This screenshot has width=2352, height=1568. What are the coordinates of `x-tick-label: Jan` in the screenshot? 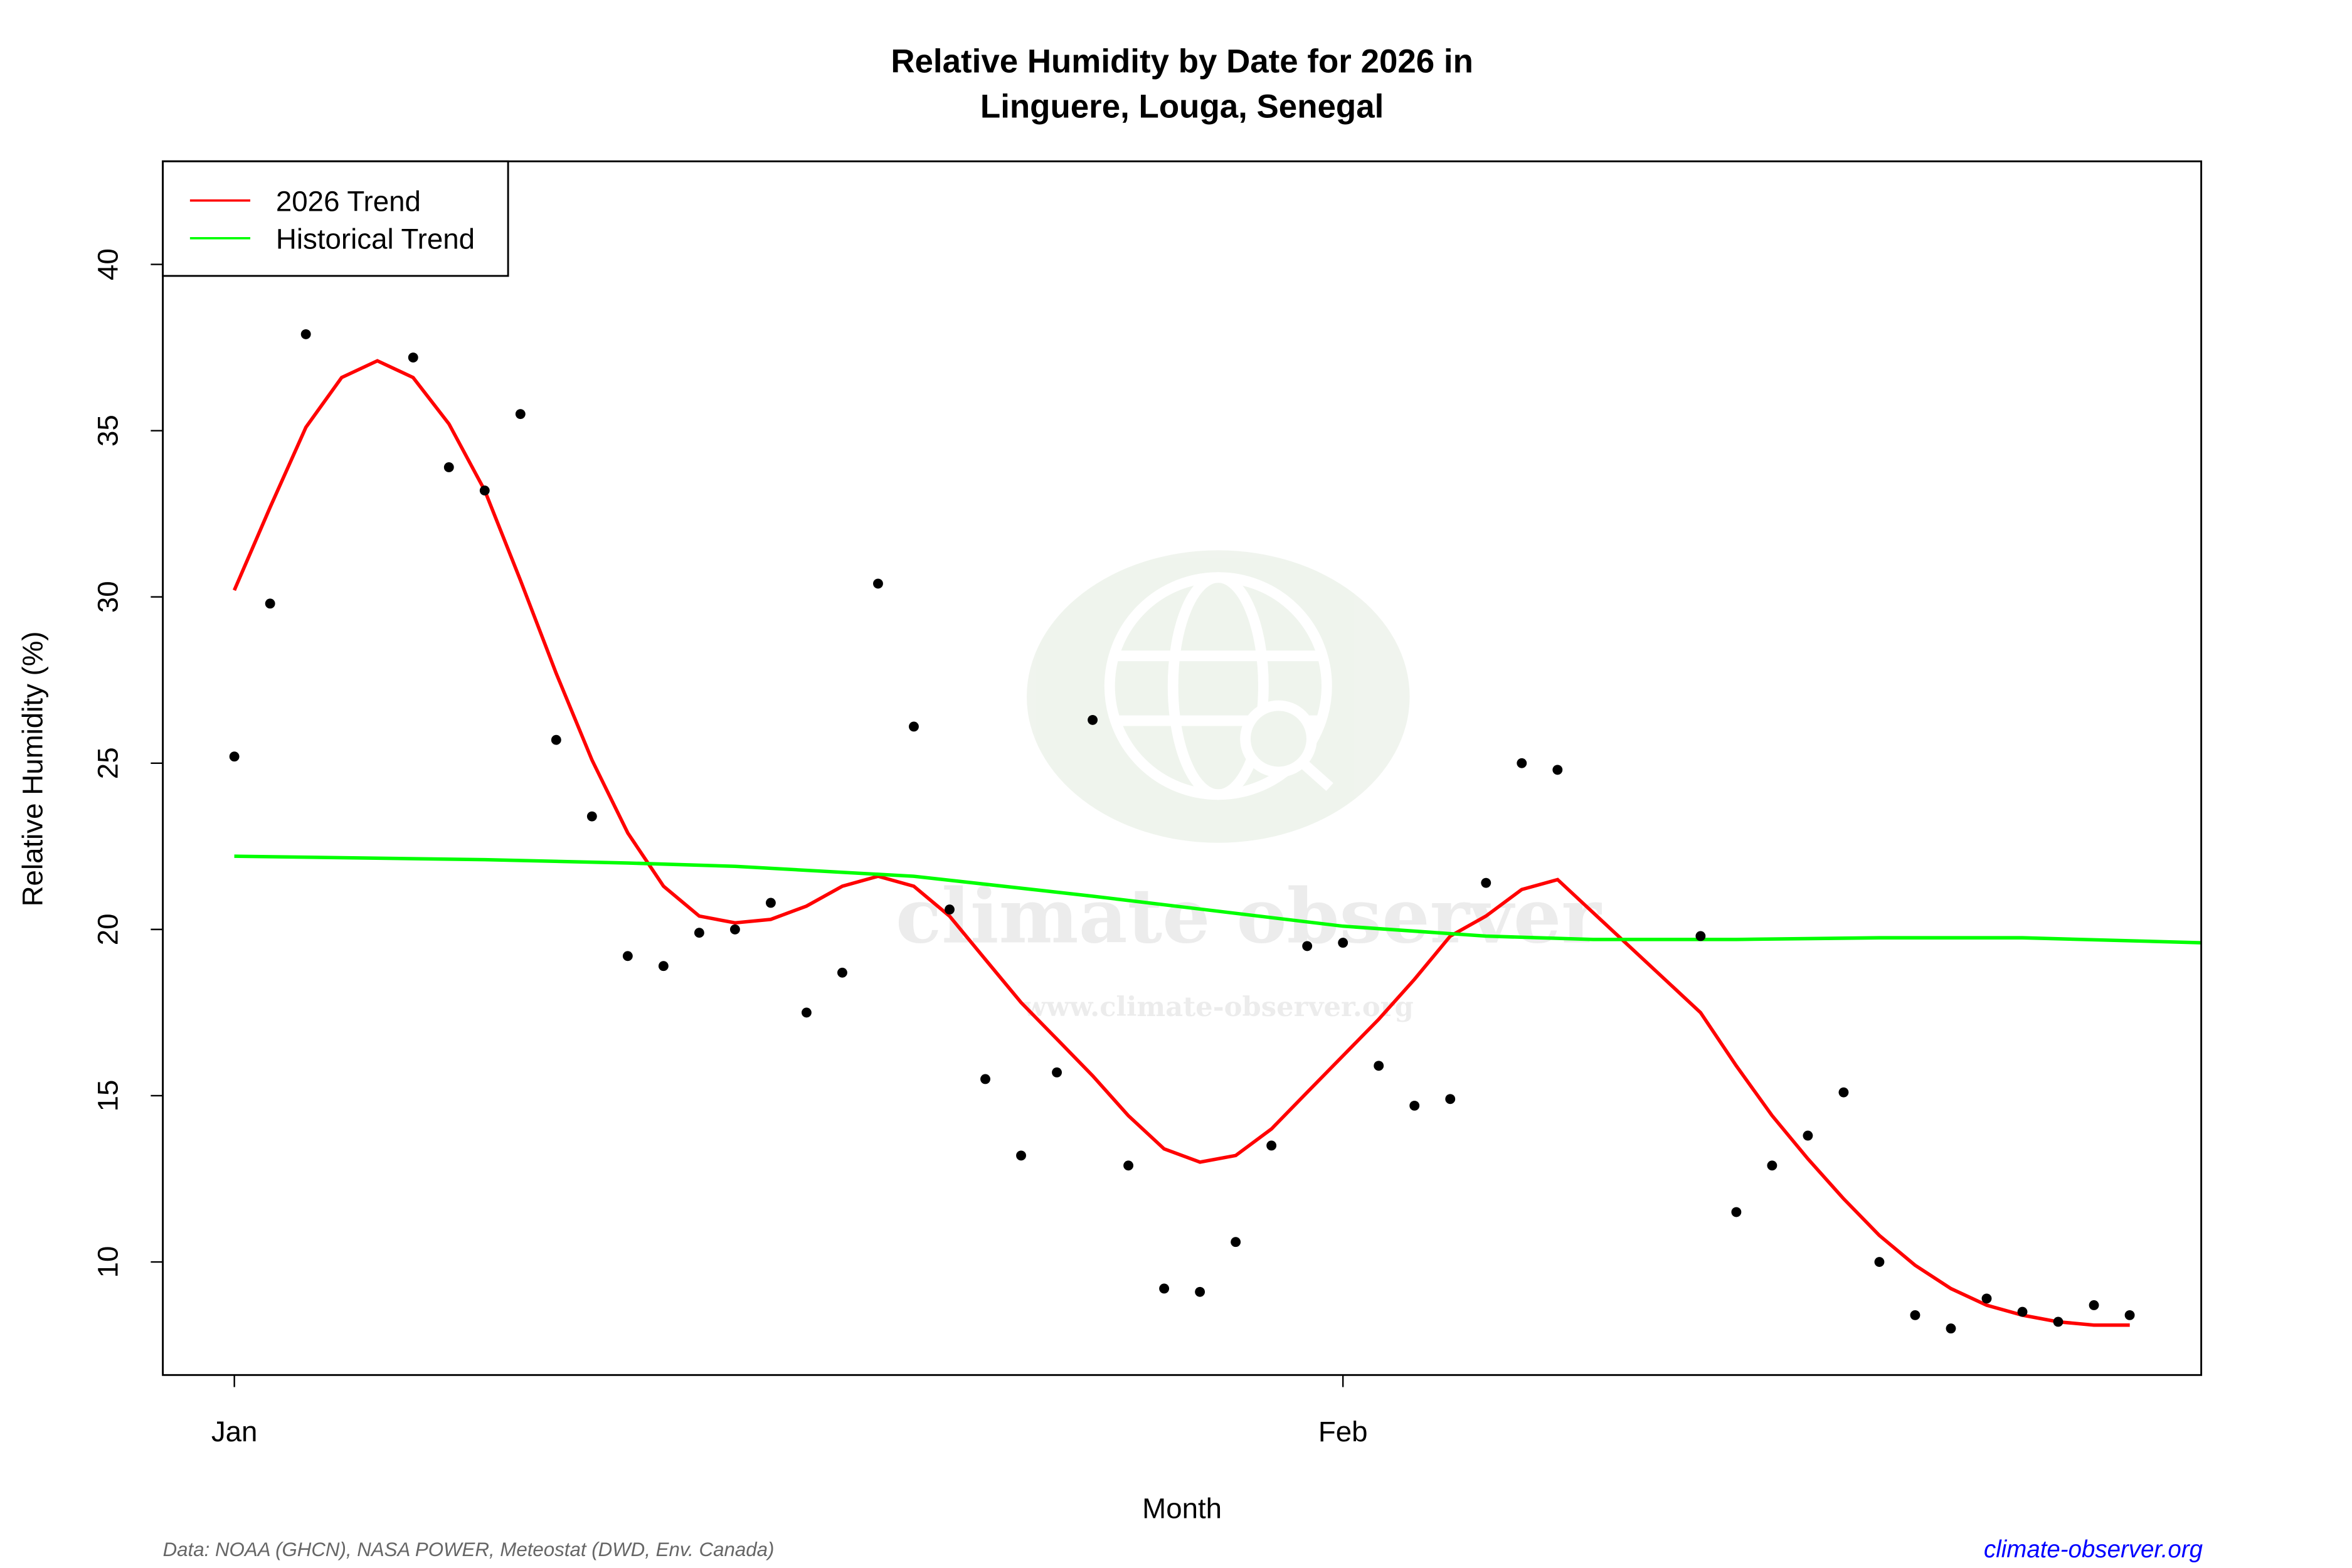 It's located at (235, 1432).